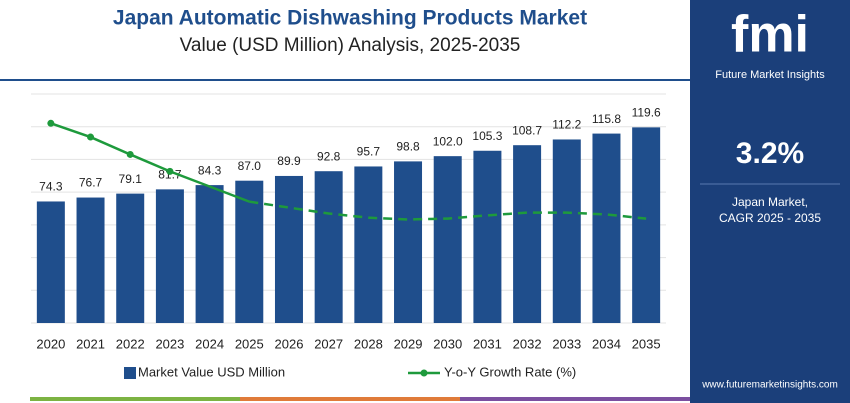 This screenshot has height=403, width=850. Describe the element at coordinates (769, 385) in the screenshot. I see `url: www.futuremarketinsights.com` at that location.